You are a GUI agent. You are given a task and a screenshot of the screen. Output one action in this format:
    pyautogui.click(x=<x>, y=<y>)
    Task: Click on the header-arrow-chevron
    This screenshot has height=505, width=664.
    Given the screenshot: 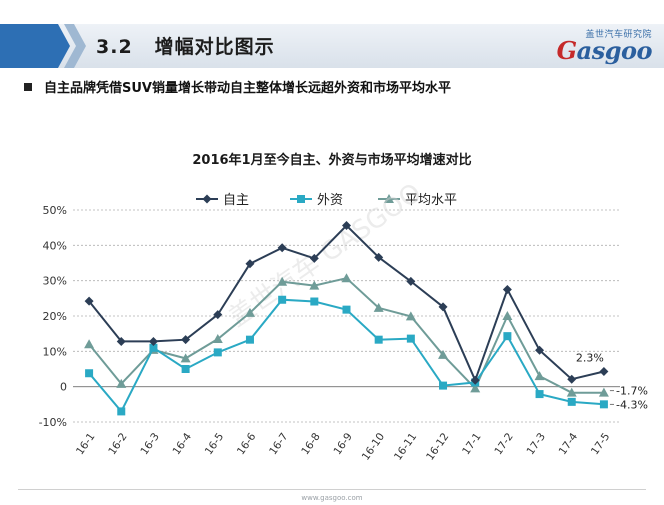 What is the action you would take?
    pyautogui.click(x=75, y=46)
    